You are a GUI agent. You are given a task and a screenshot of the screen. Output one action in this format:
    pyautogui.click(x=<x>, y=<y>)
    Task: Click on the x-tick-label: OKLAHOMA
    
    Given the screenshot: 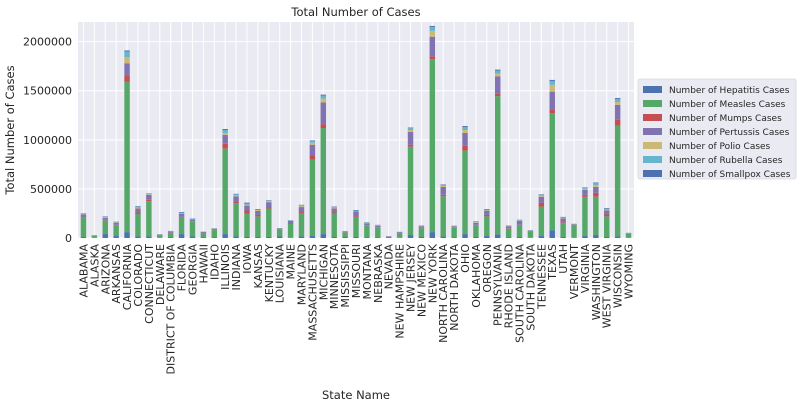 What is the action you would take?
    pyautogui.click(x=476, y=276)
    